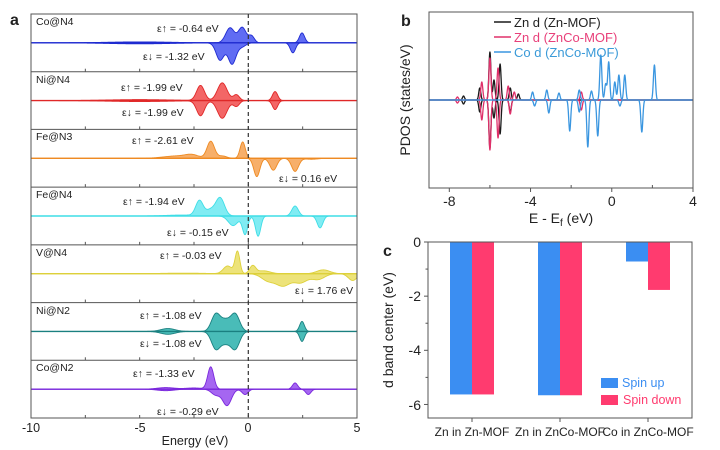 This screenshot has width=720, height=450. What do you see at coordinates (164, 374) in the screenshot?
I see `eps-up-annotation: ε↑ = -1.33 eV` at bounding box center [164, 374].